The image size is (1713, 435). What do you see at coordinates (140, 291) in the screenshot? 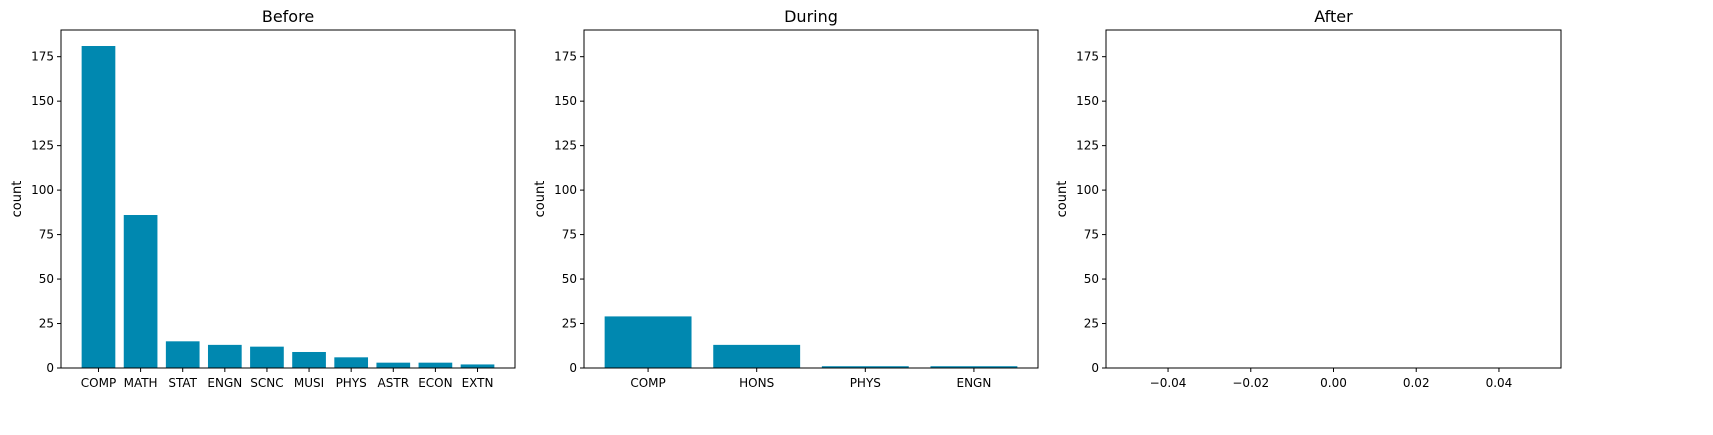
I see `bar-math` at bounding box center [140, 291].